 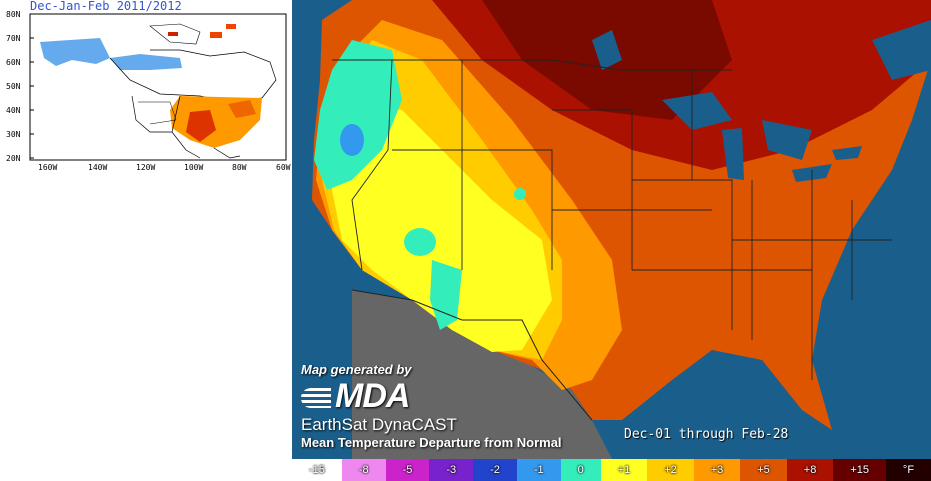 I want to click on legend: -15 -8 -5 -3 -2 -1 0 +1 +2 +3 +5 +8 +15 °F, so click(x=611, y=470).